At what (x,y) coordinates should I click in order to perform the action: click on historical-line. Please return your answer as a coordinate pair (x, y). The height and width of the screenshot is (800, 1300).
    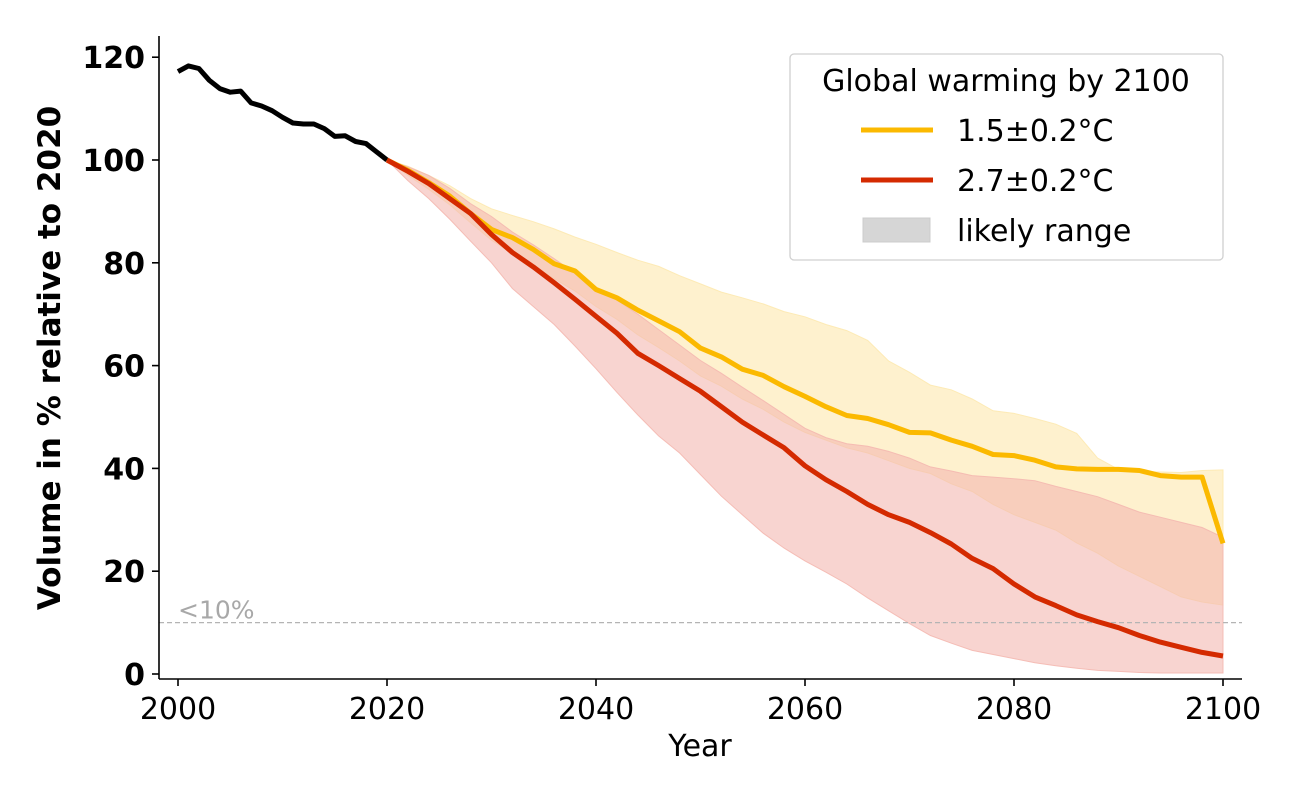
    Looking at the image, I should click on (282, 112).